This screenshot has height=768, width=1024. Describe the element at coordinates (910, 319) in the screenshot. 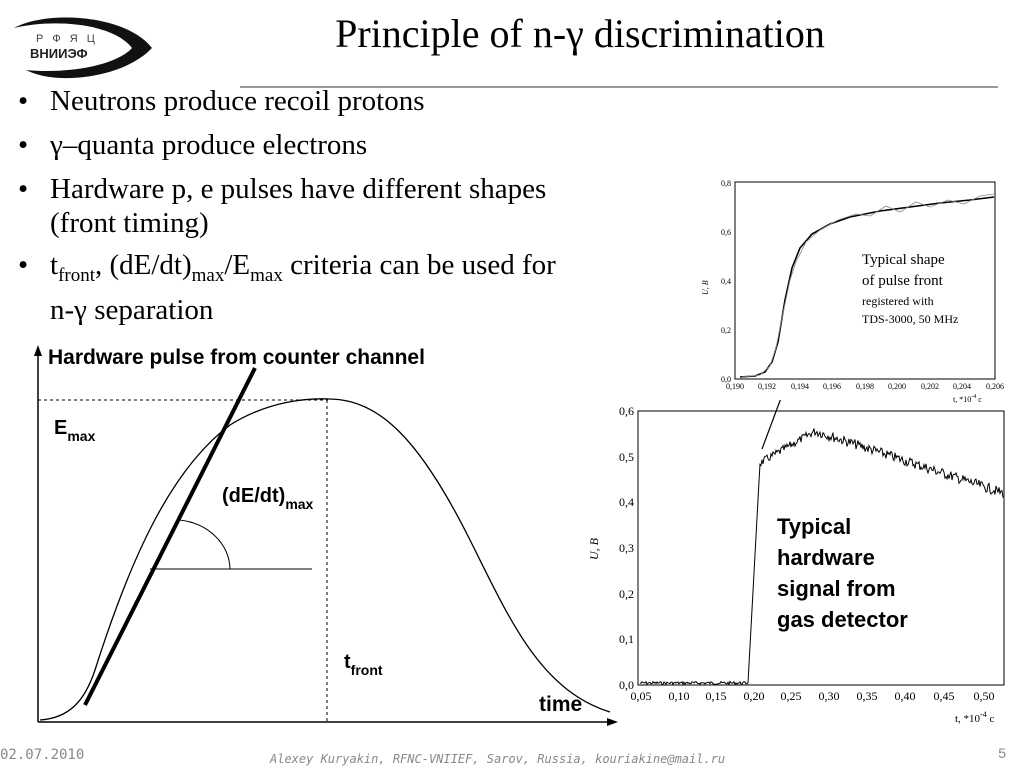

I see `svg-text: TDS-3000, 50 MHz` at that location.